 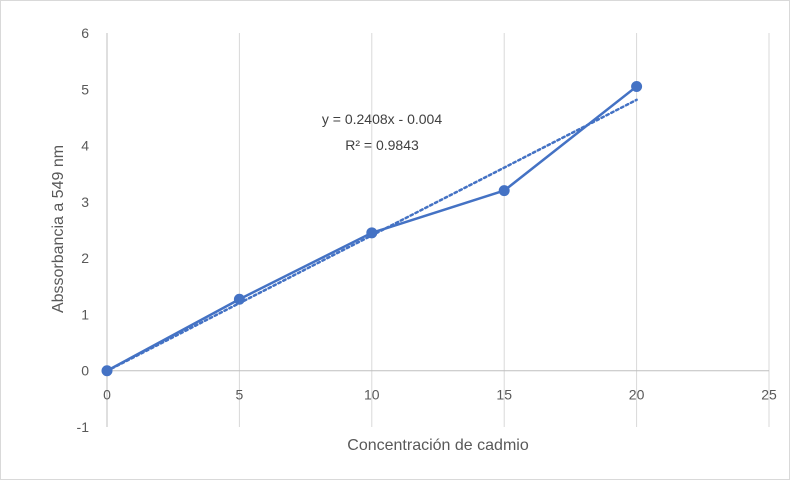 I want to click on x-tick-label-5: 5, so click(x=240, y=395).